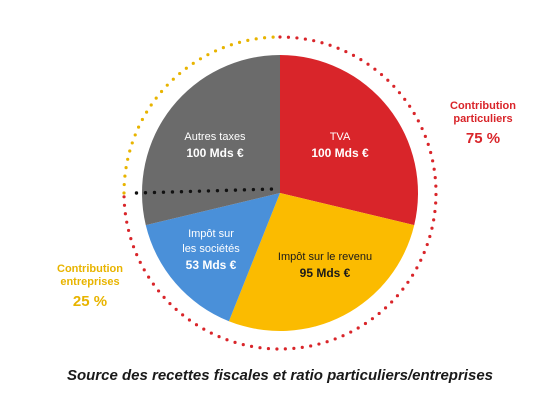 Image resolution: width=560 pixels, height=420 pixels. Describe the element at coordinates (483, 106) in the screenshot. I see `particuliers-title-line1: Contribution` at that location.